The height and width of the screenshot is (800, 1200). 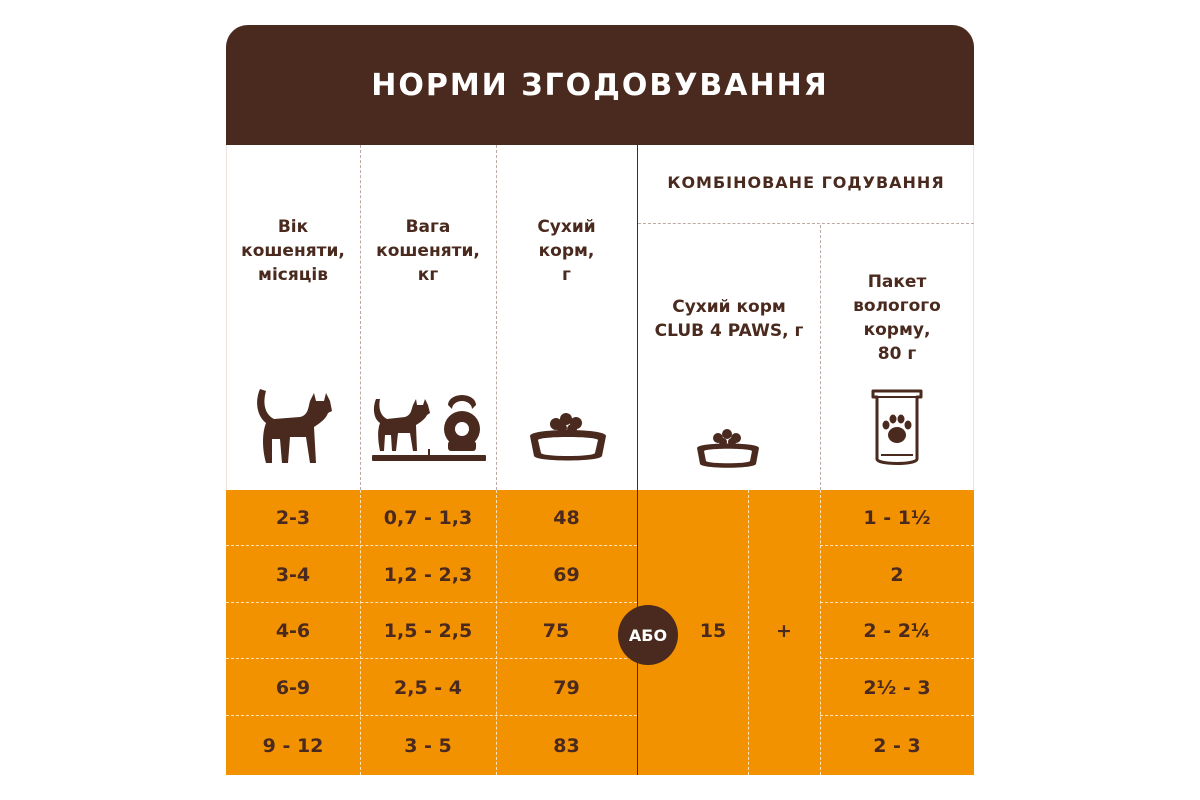 I want to click on cat-on-scale-with-kettlebell-icon, so click(x=429, y=428).